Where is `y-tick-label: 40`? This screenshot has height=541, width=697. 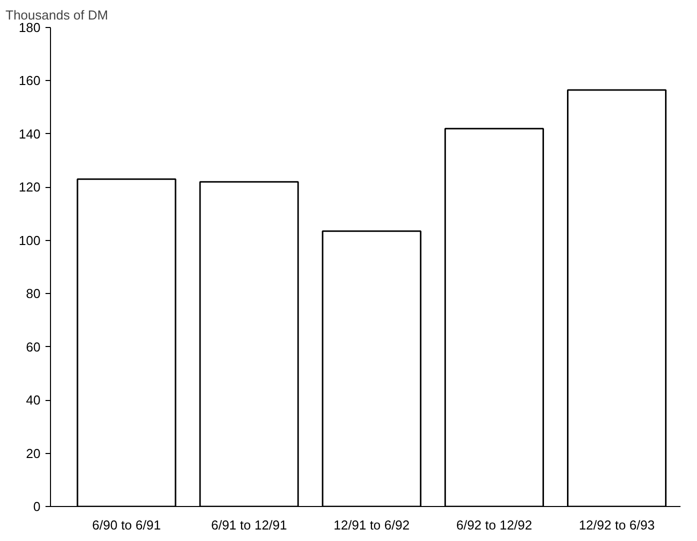 y-tick-label: 40 is located at coordinates (33, 400).